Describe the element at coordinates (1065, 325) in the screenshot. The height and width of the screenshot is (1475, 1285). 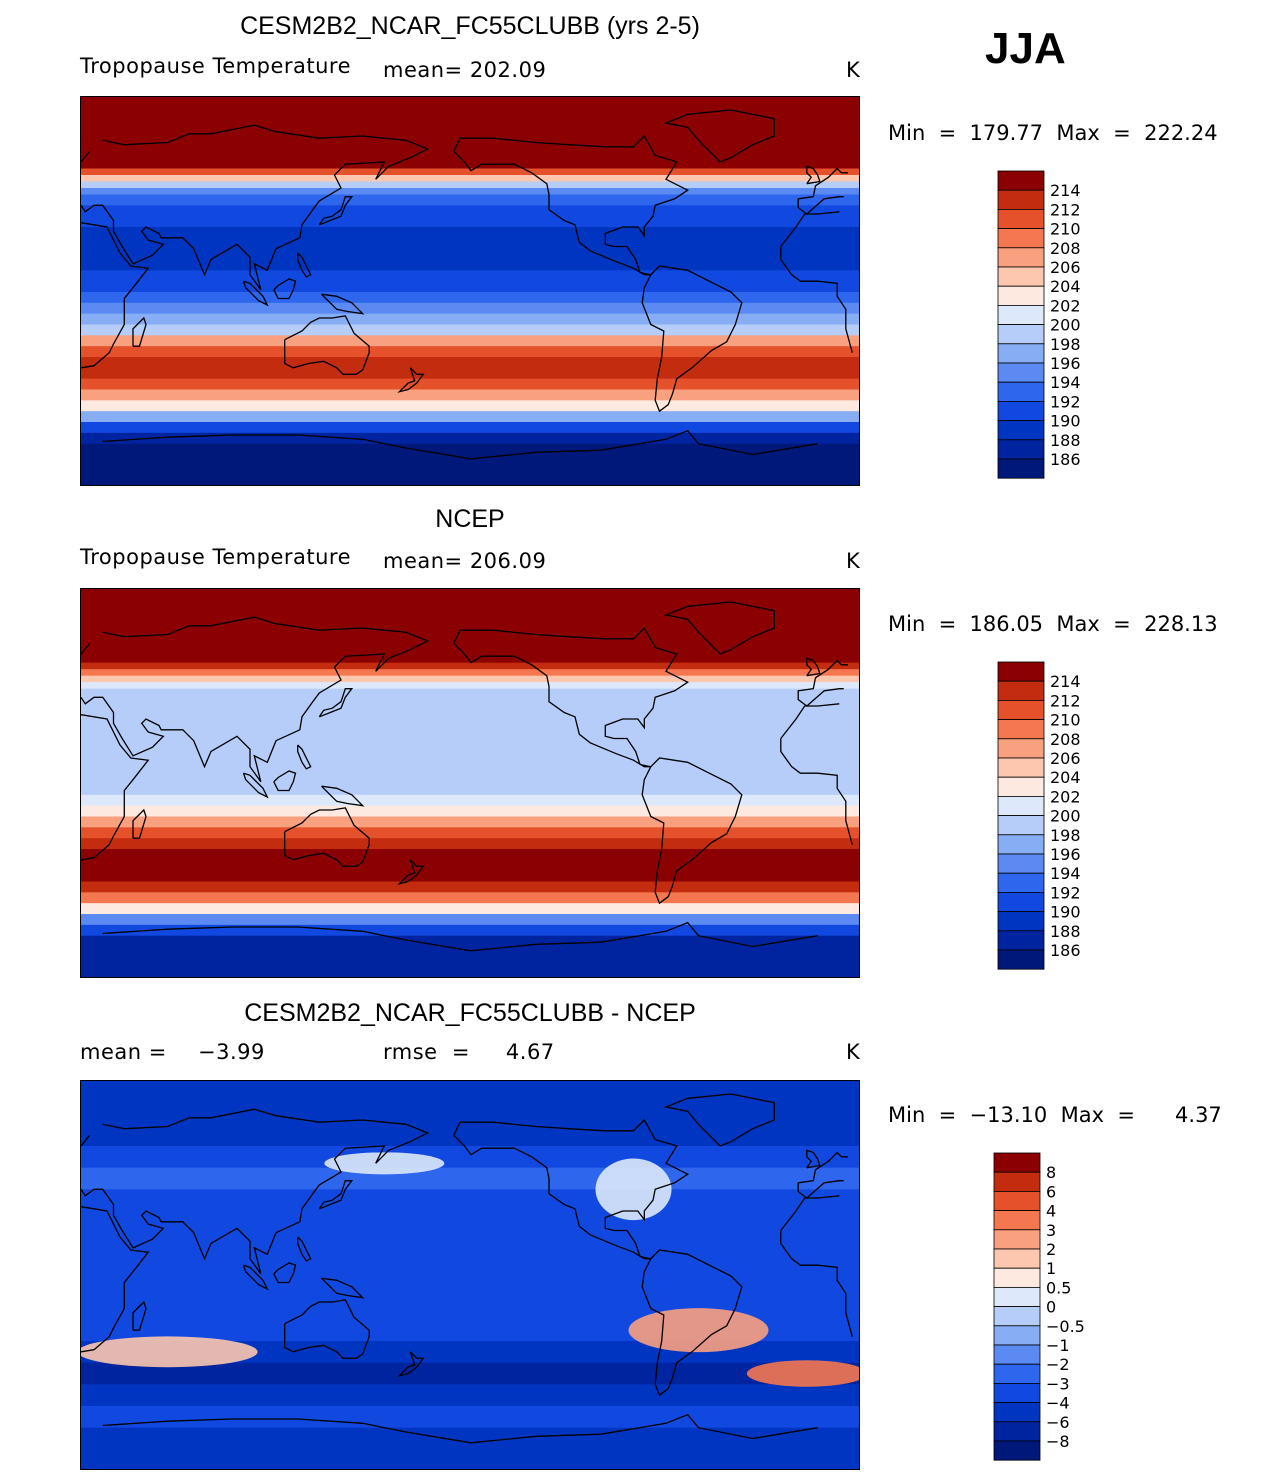
I see `colorbar-tick-label: 200` at that location.